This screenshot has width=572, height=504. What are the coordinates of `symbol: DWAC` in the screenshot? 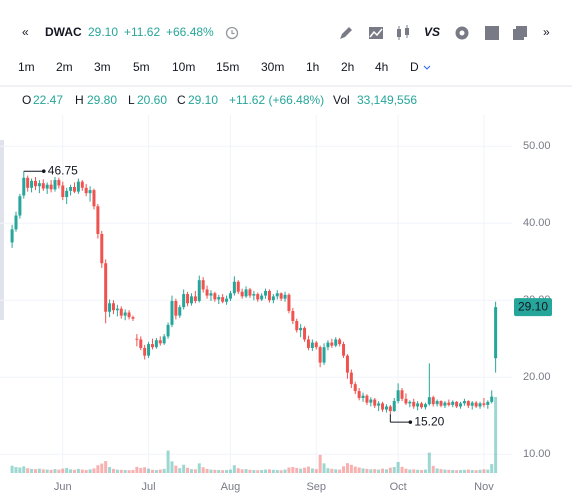 It's located at (63, 32).